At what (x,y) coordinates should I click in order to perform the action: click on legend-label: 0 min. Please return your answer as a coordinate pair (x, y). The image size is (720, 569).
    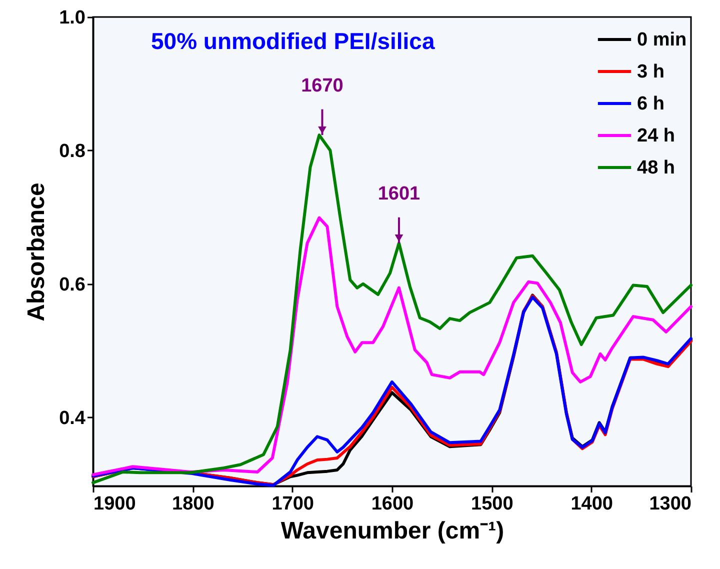
    Looking at the image, I should click on (662, 40).